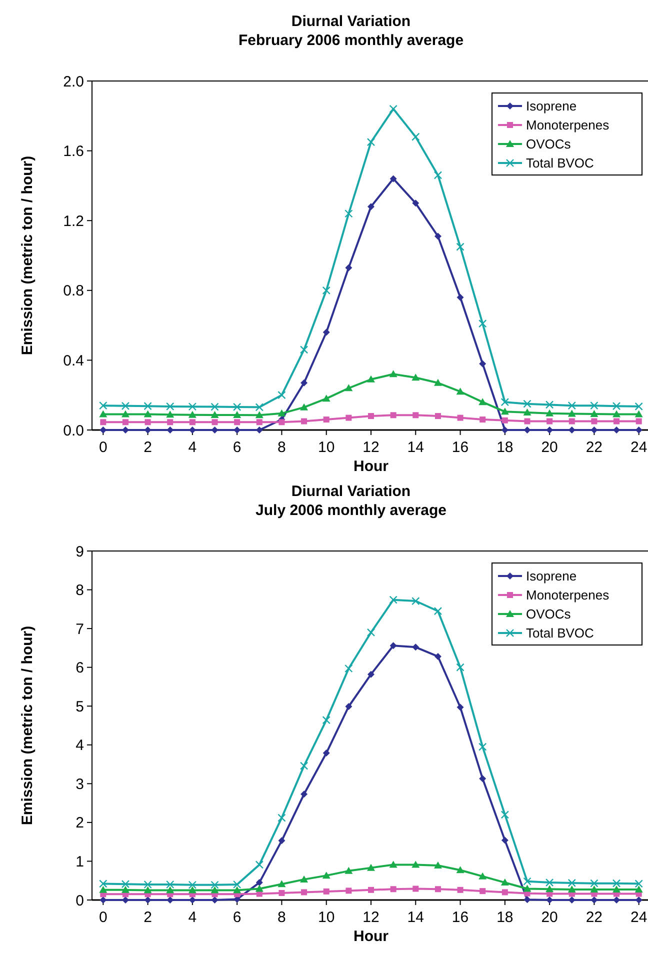 The height and width of the screenshot is (954, 648). I want to click on x-tick-label: 10, so click(326, 917).